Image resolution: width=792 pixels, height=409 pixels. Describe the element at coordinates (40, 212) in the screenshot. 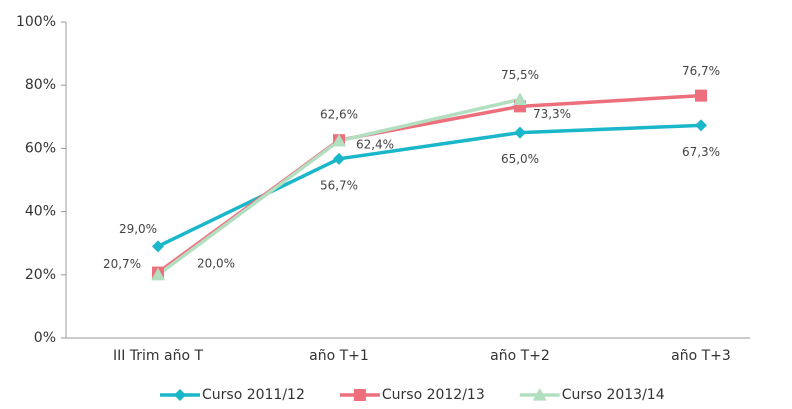

I see `y-tick-label: 40%` at that location.